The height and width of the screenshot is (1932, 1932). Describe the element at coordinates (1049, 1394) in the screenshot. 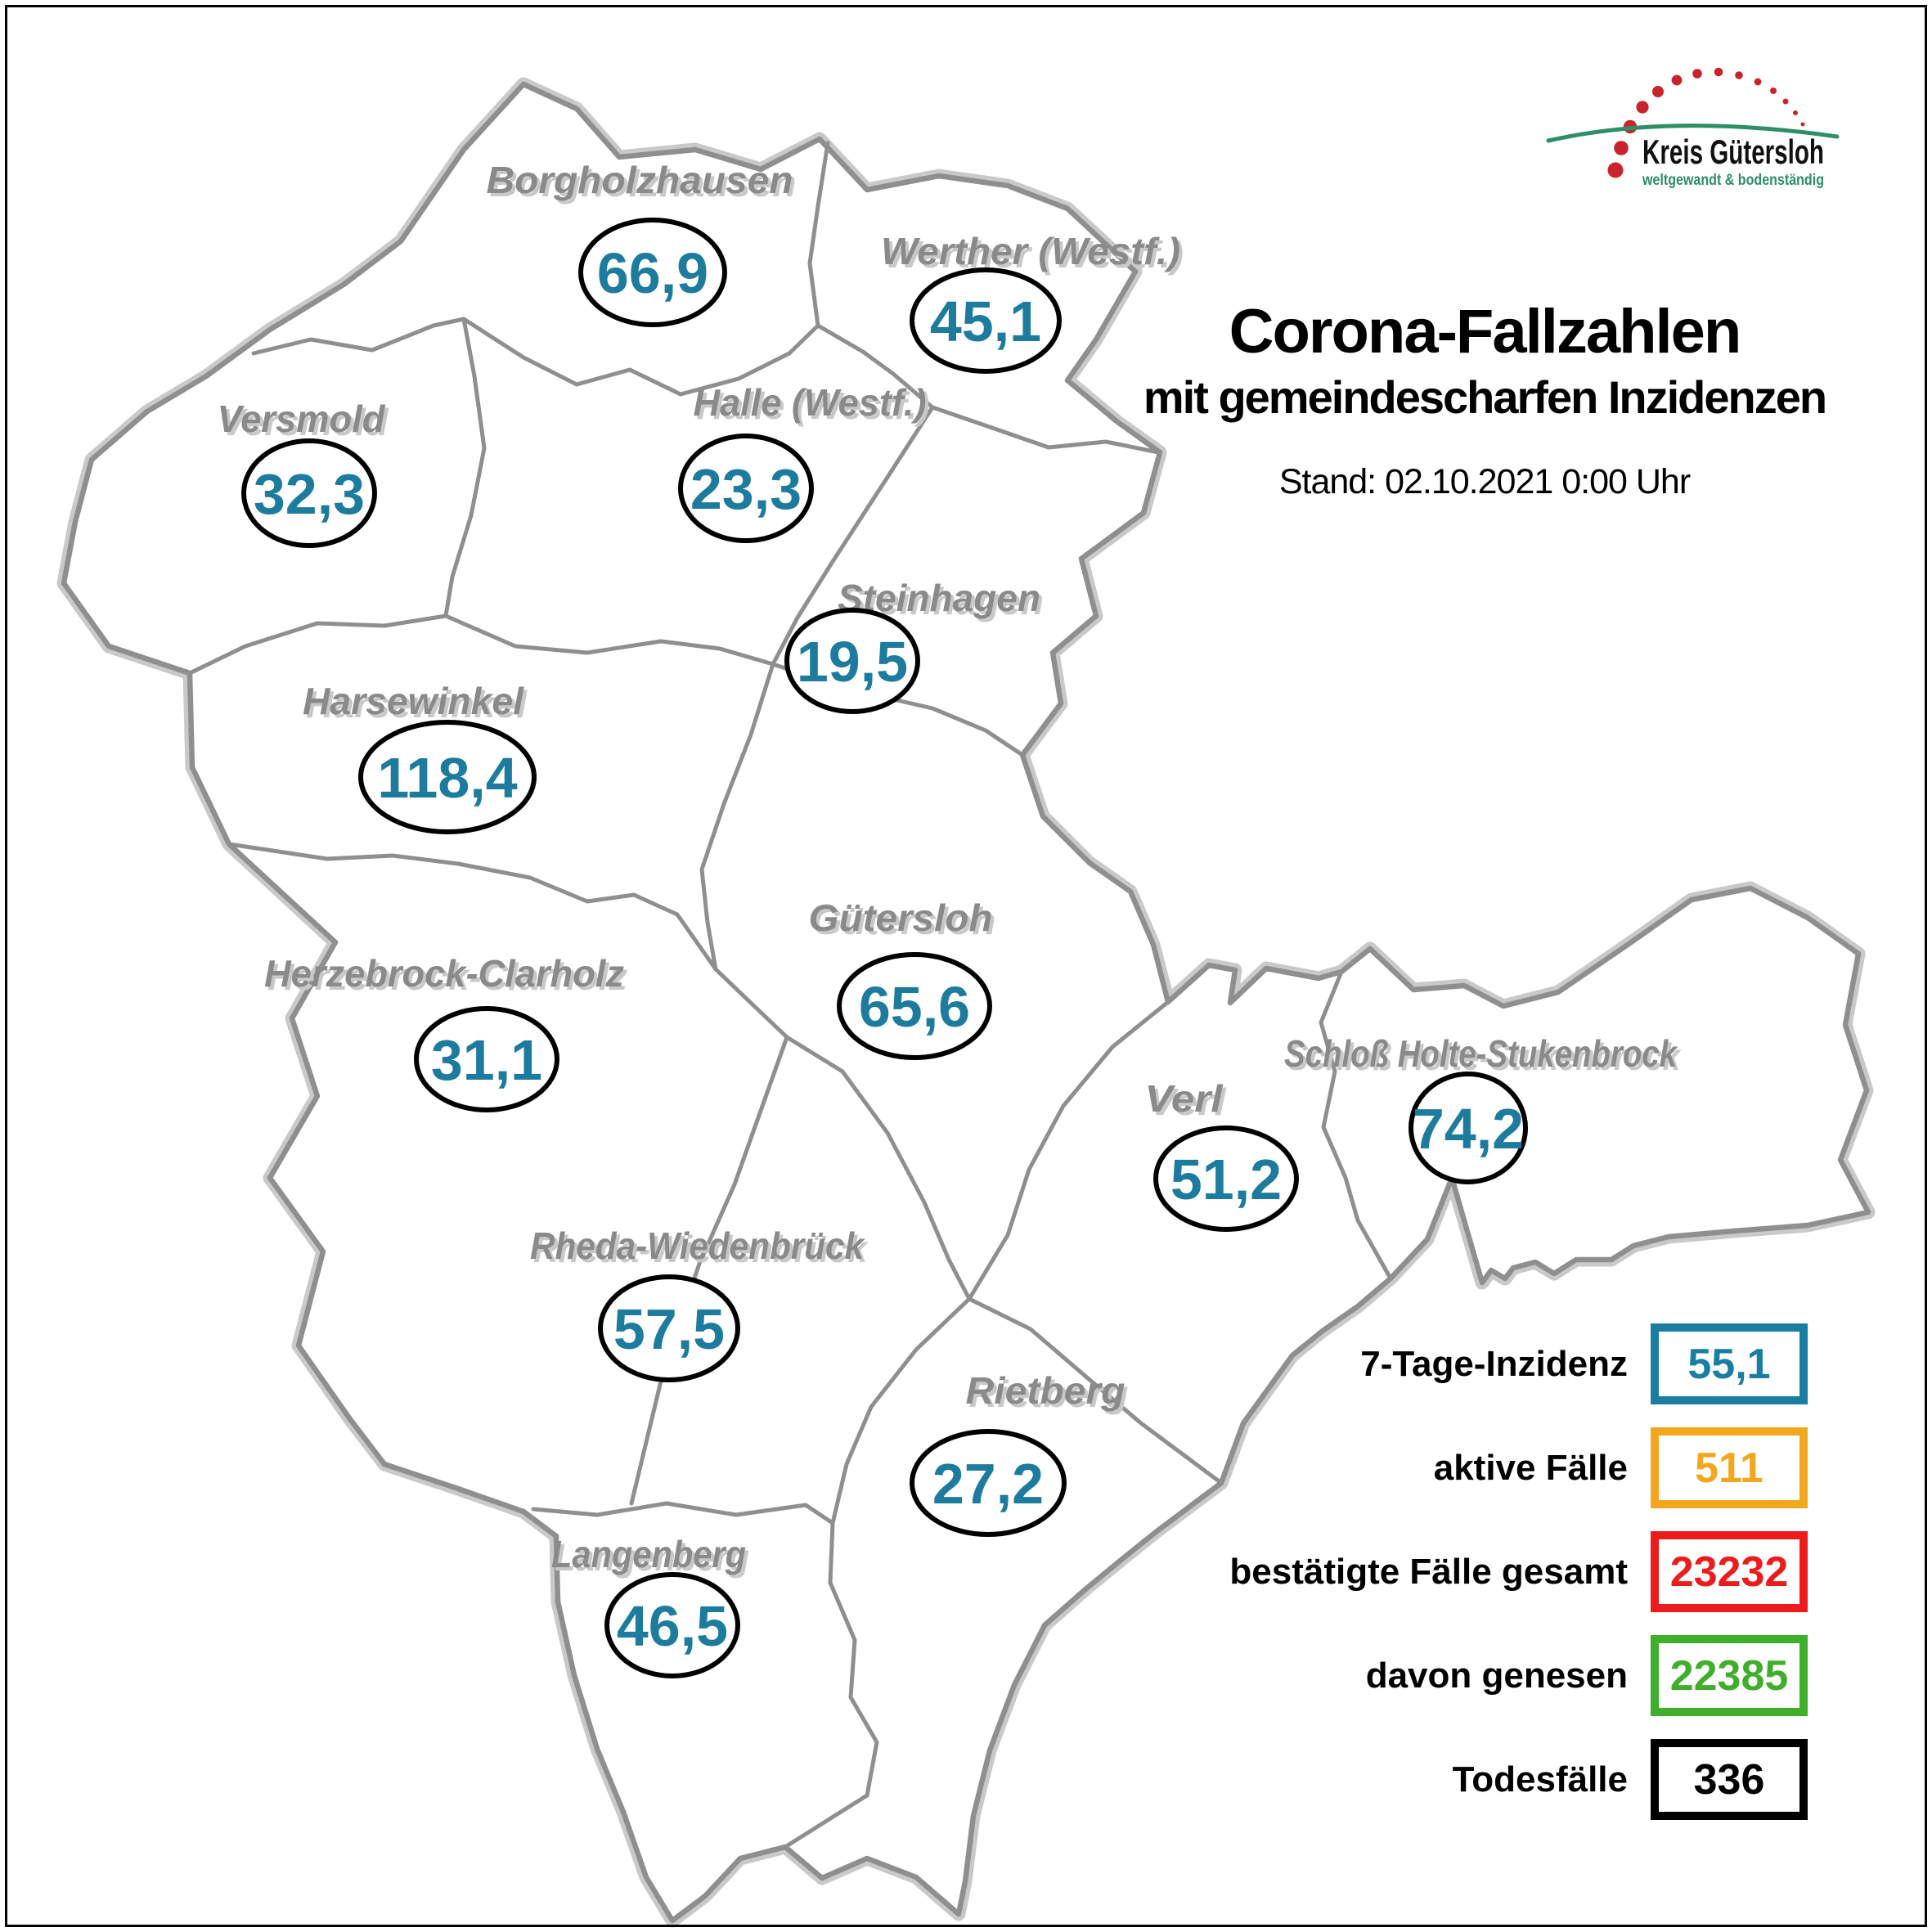

I see `municipality-label-shadow: Rietberg` at that location.